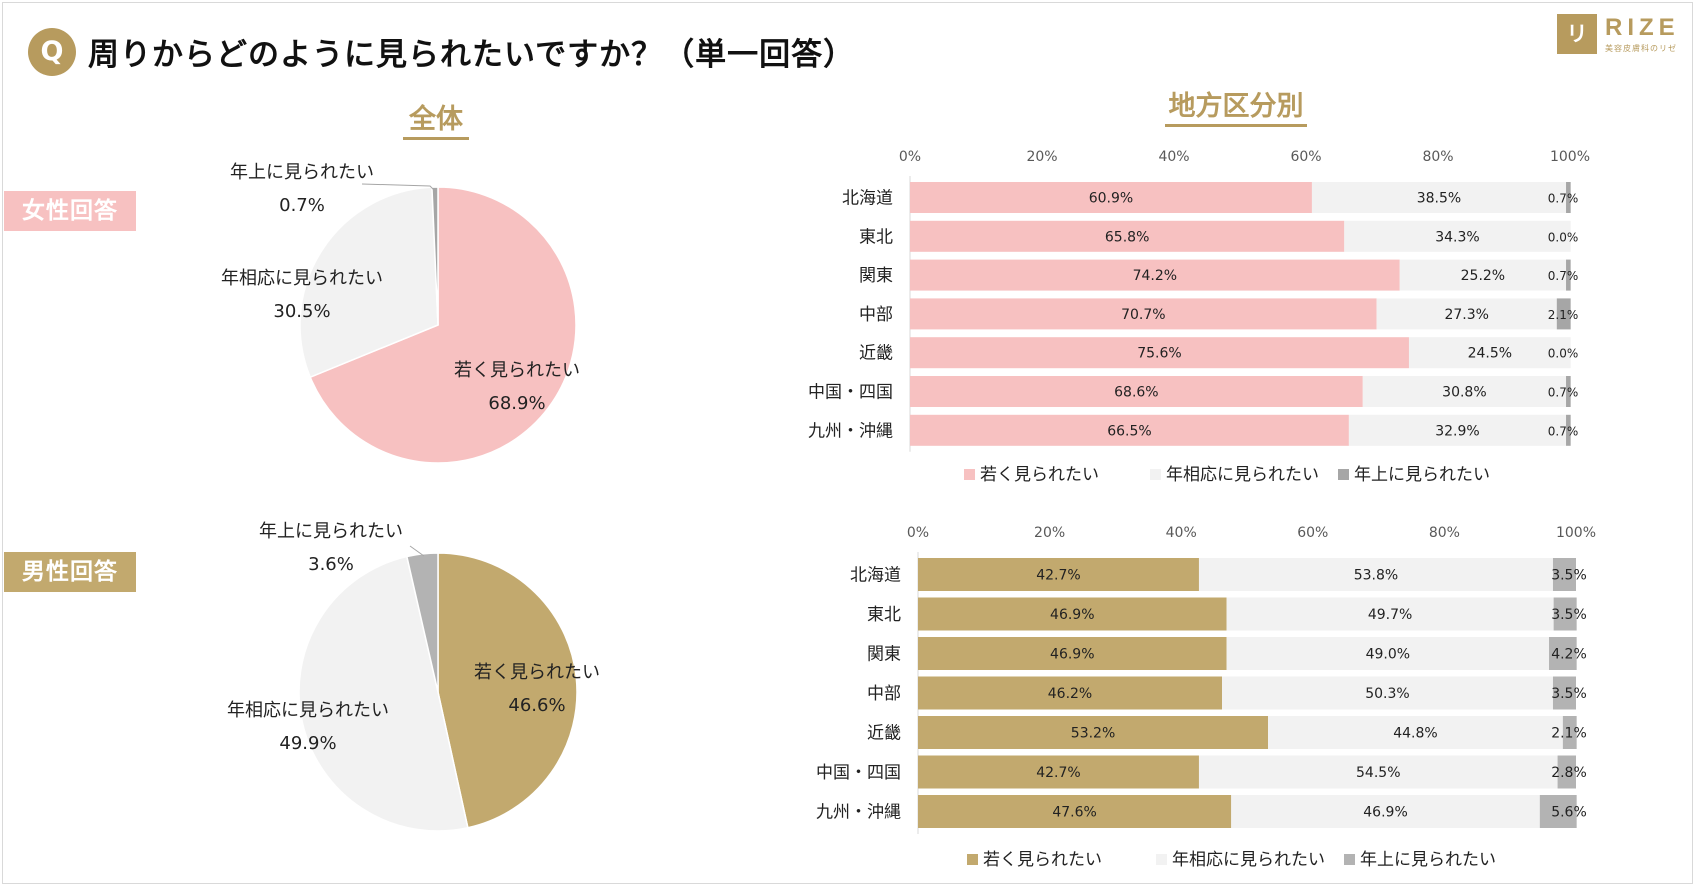  I want to click on bar-female-bar-label-2: 2.1%, so click(1563, 315).